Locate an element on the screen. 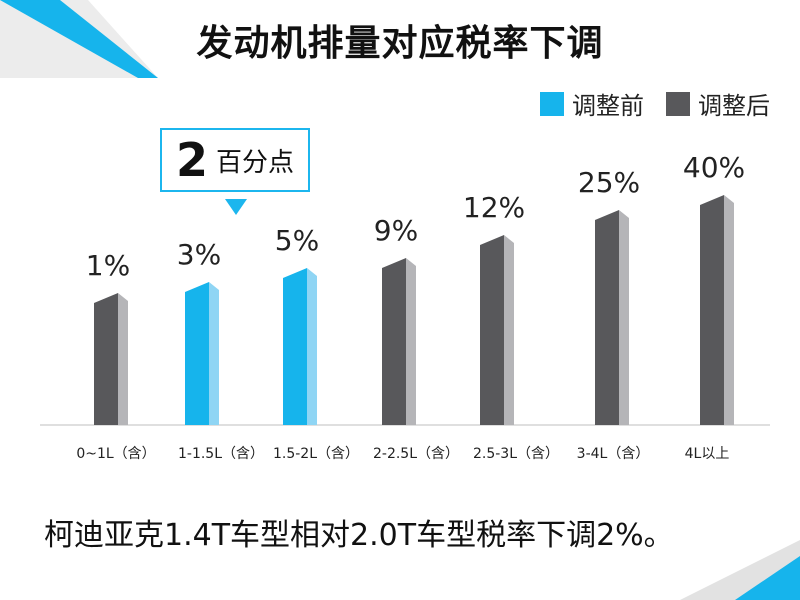  legend-swatch-before is located at coordinates (552, 103).